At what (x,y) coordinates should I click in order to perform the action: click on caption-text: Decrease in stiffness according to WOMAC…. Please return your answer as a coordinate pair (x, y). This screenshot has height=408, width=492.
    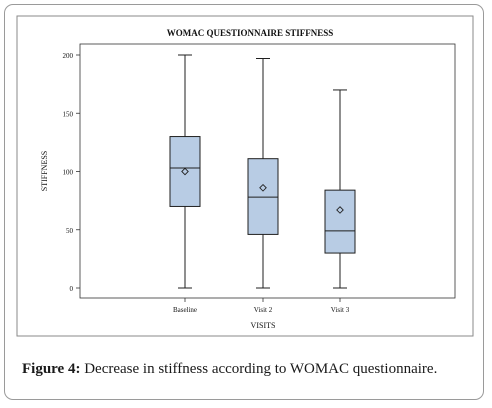
    Looking at the image, I should click on (259, 369).